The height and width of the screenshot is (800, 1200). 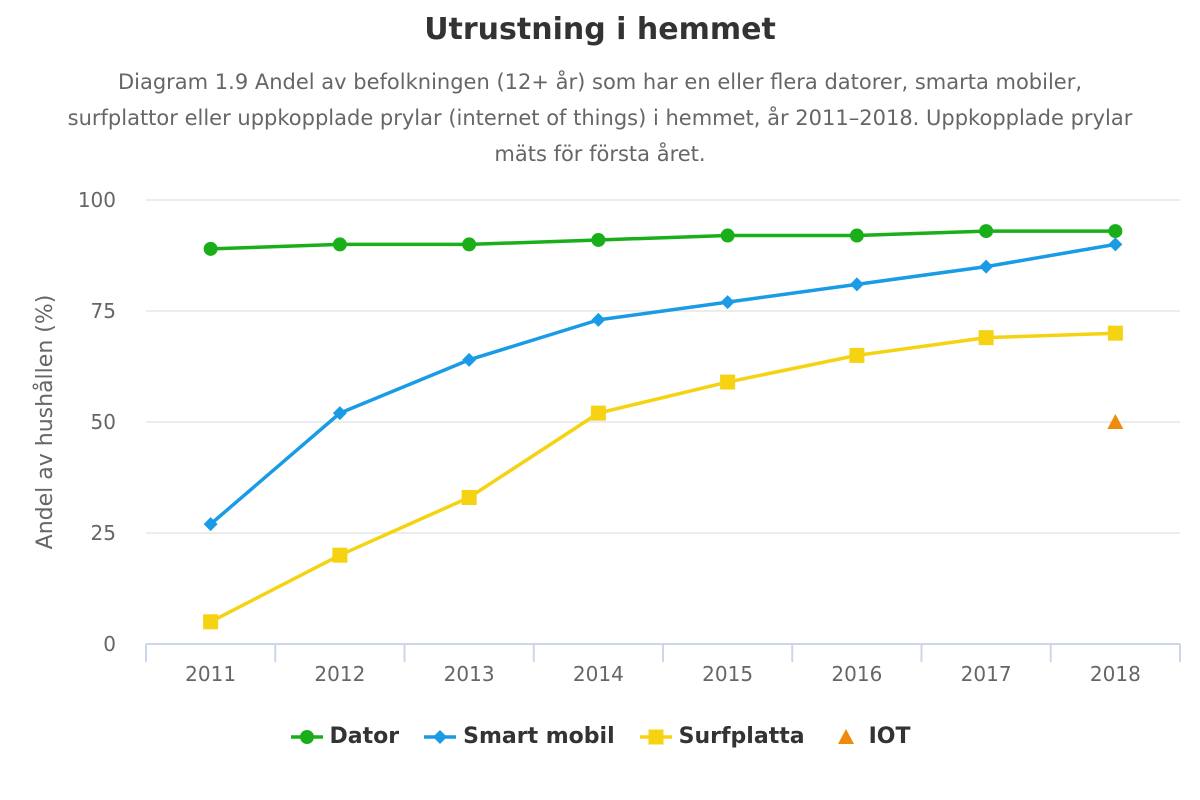 I want to click on legend-item-dator: Dator, so click(x=345, y=736).